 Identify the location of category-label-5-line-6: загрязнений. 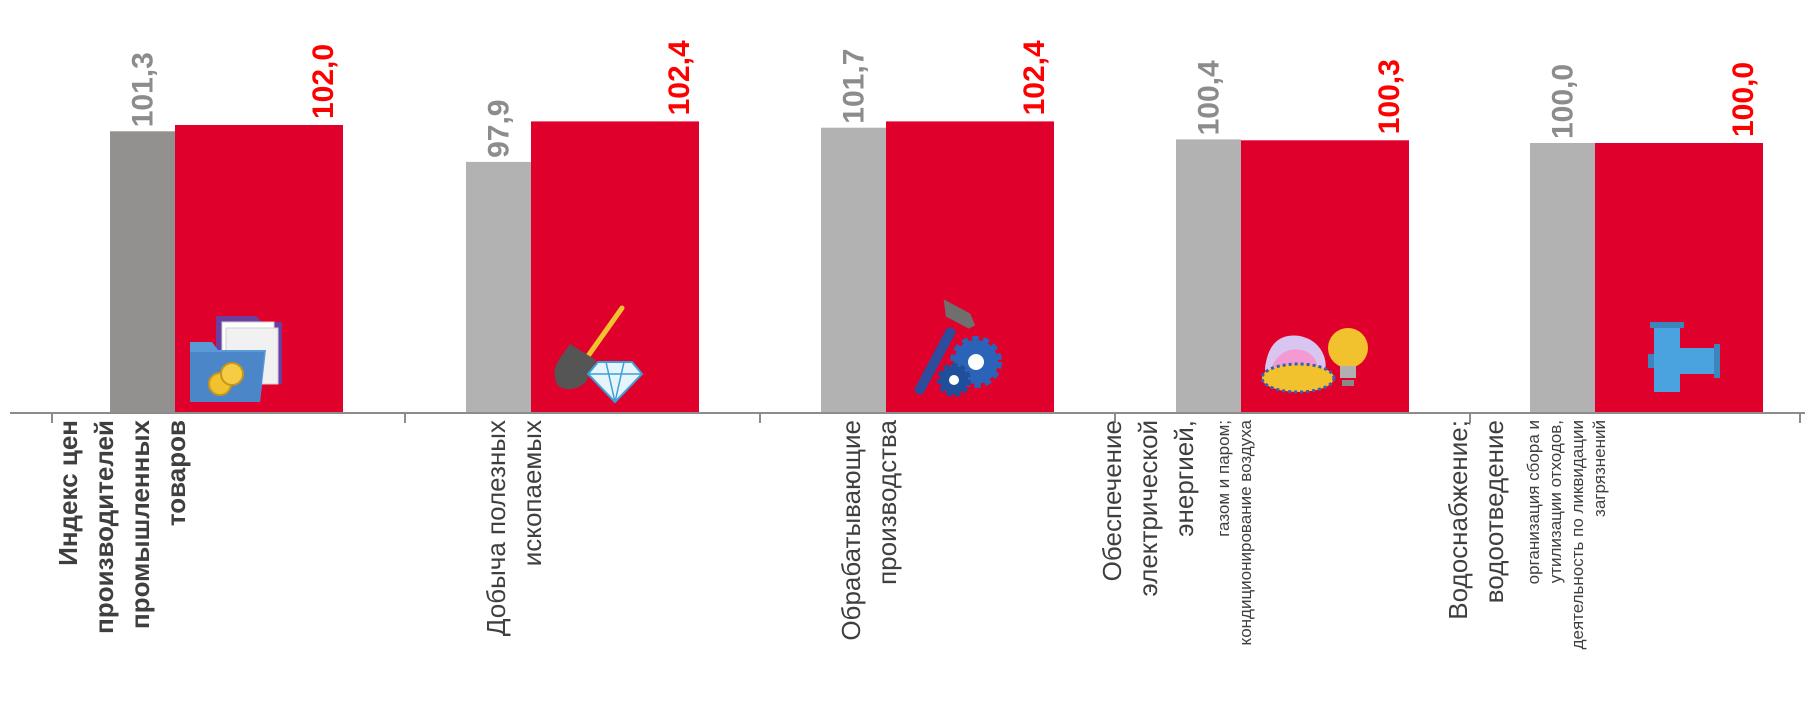
(1599, 468).